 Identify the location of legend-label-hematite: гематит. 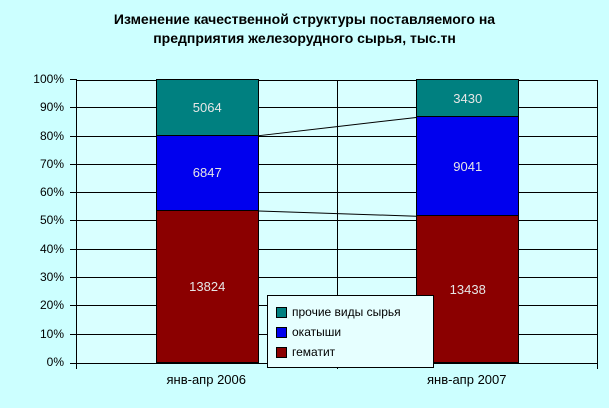
(314, 352).